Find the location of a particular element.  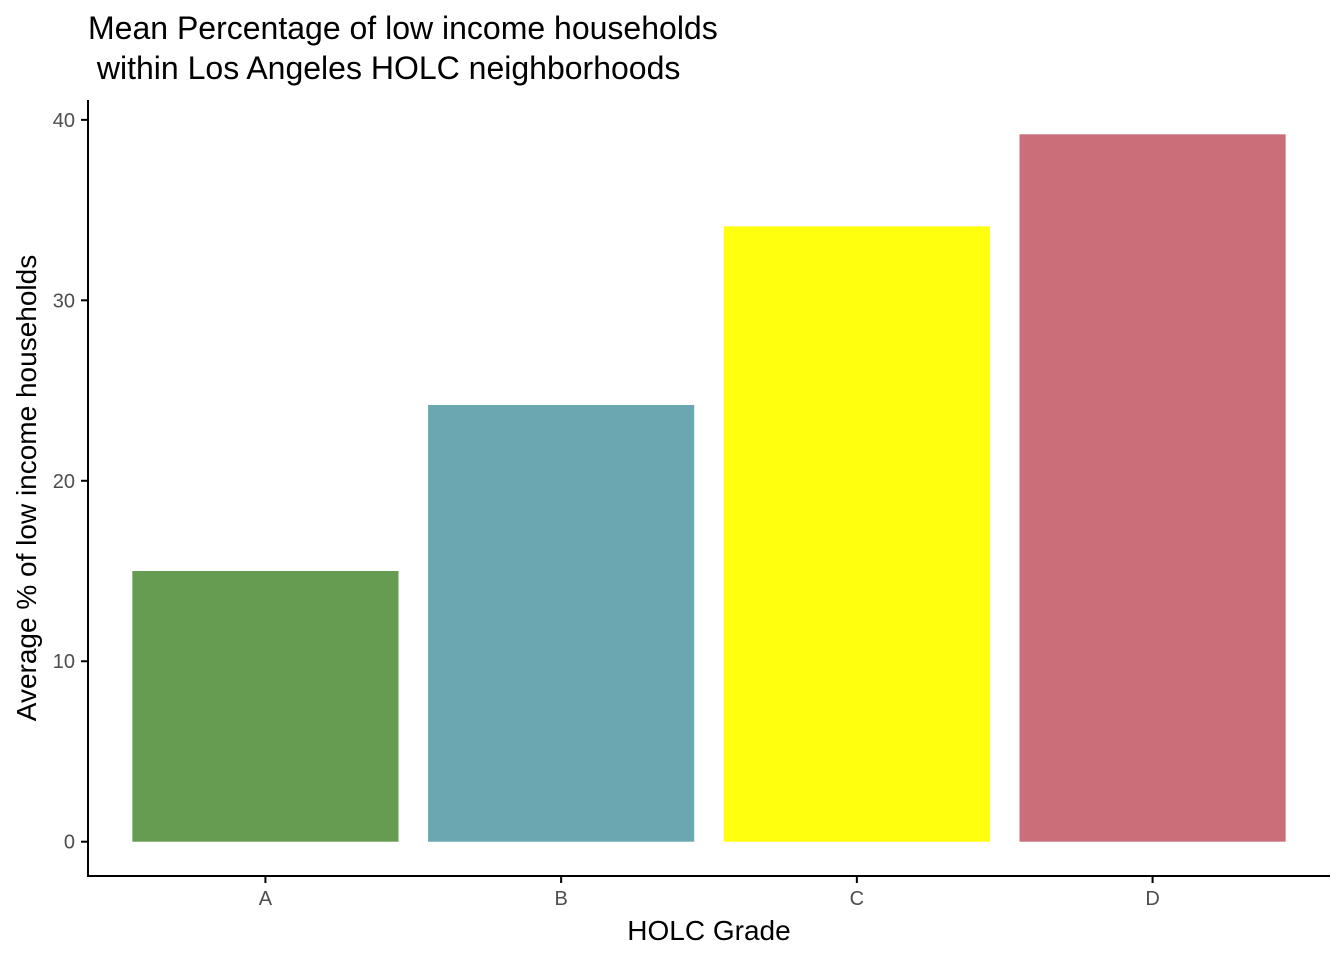

x-axis-title: HOLC Grade is located at coordinates (708, 930).